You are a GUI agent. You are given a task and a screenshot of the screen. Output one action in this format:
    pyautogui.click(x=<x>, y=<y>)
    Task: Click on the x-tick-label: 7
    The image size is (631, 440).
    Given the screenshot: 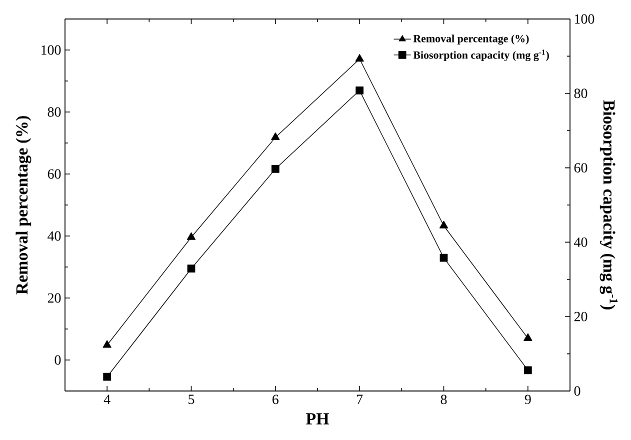 What is the action you would take?
    pyautogui.click(x=360, y=399)
    